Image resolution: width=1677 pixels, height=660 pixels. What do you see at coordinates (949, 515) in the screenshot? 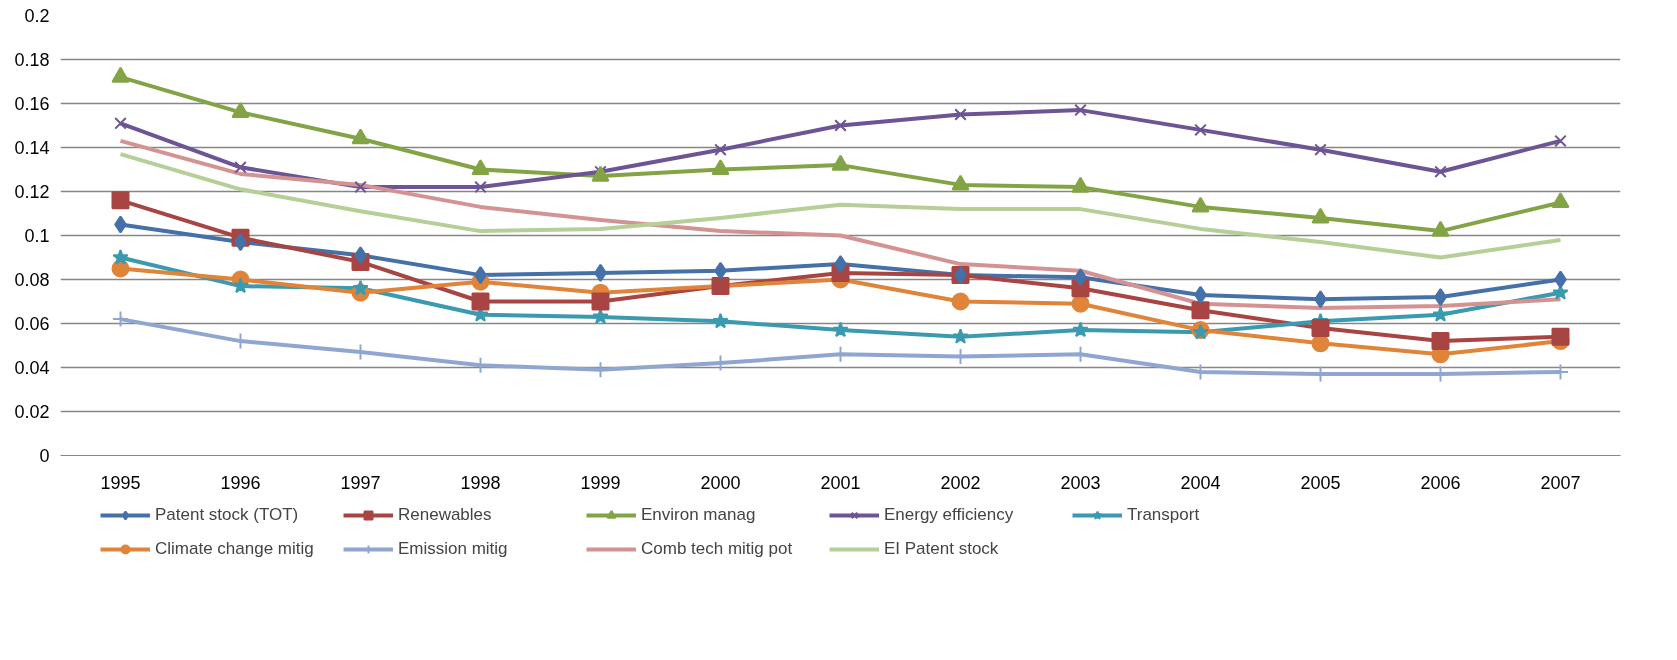
I see `legend-label: Energy efficiency` at bounding box center [949, 515].